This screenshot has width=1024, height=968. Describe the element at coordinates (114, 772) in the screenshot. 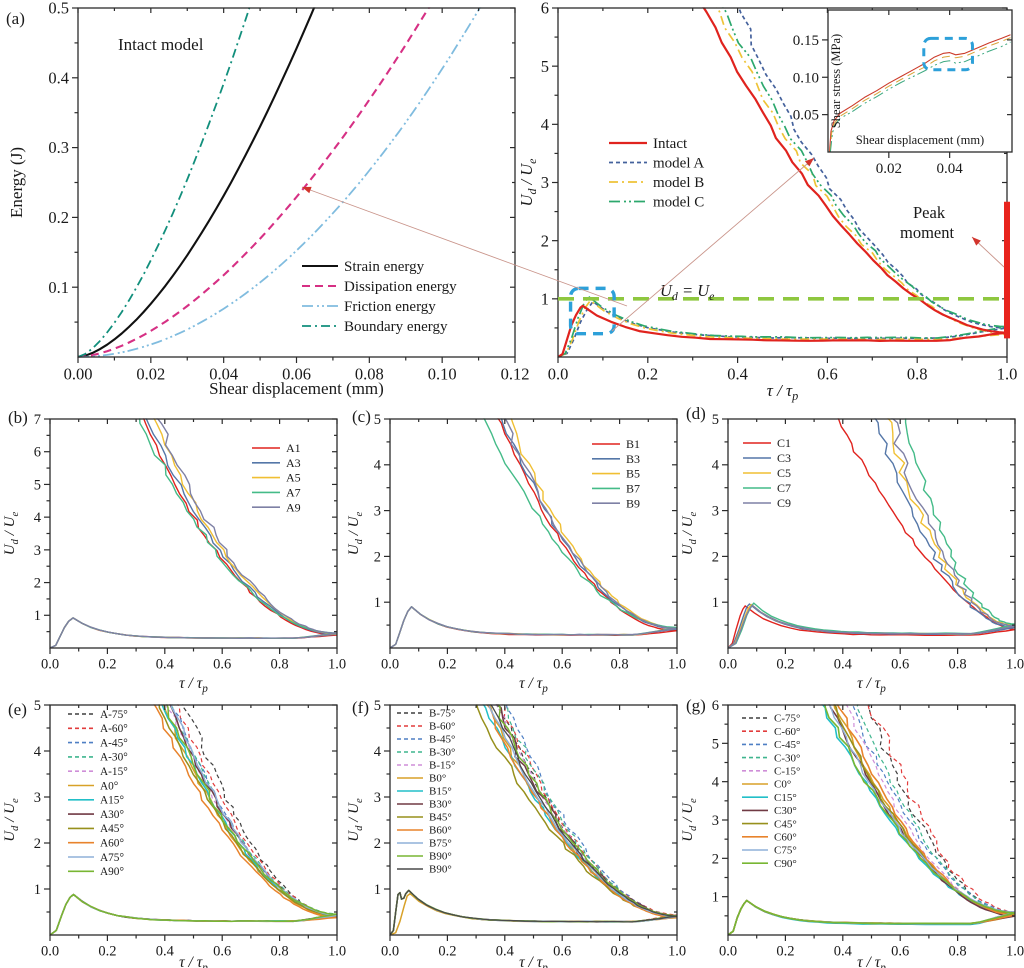

I see `svg-text: A-15°` at that location.